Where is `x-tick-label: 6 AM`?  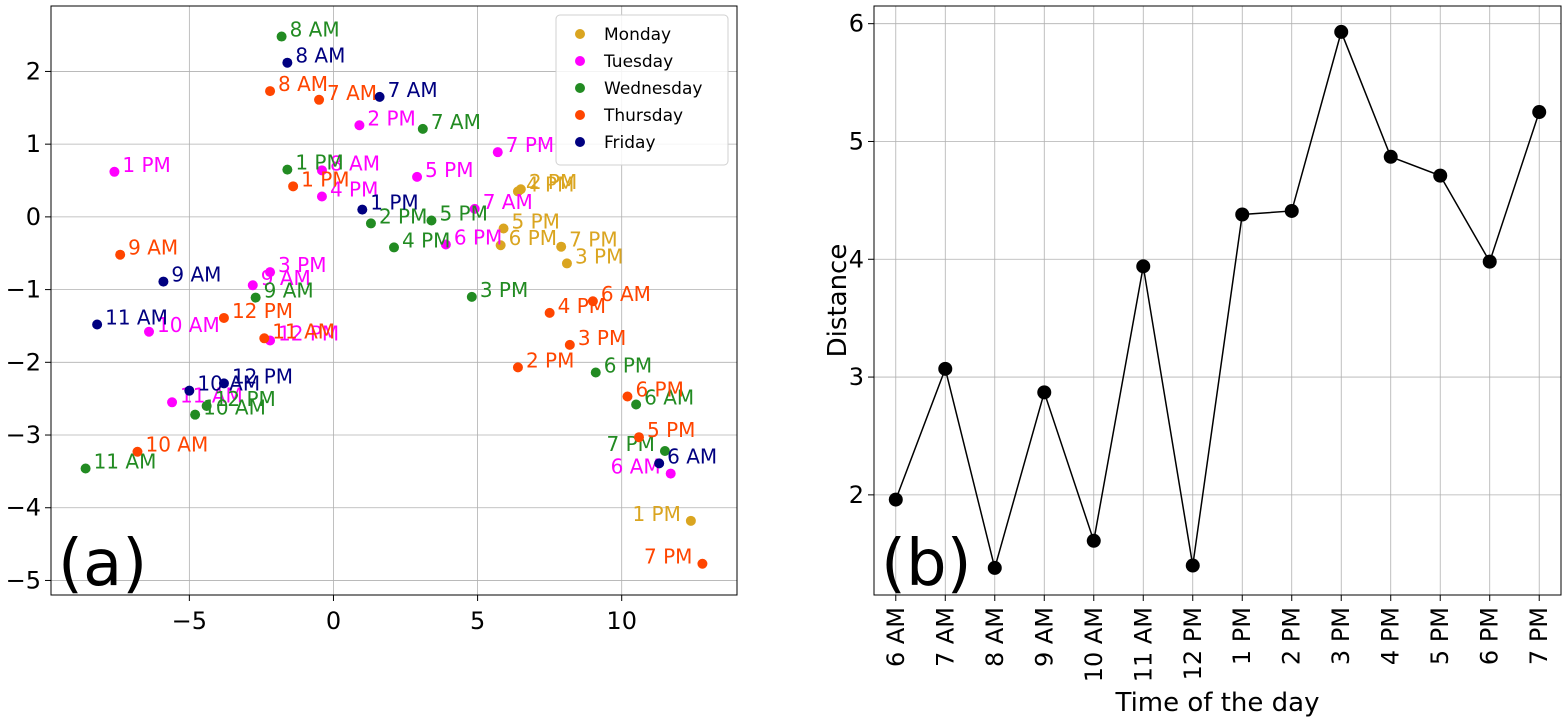 x-tick-label: 6 AM is located at coordinates (896, 637).